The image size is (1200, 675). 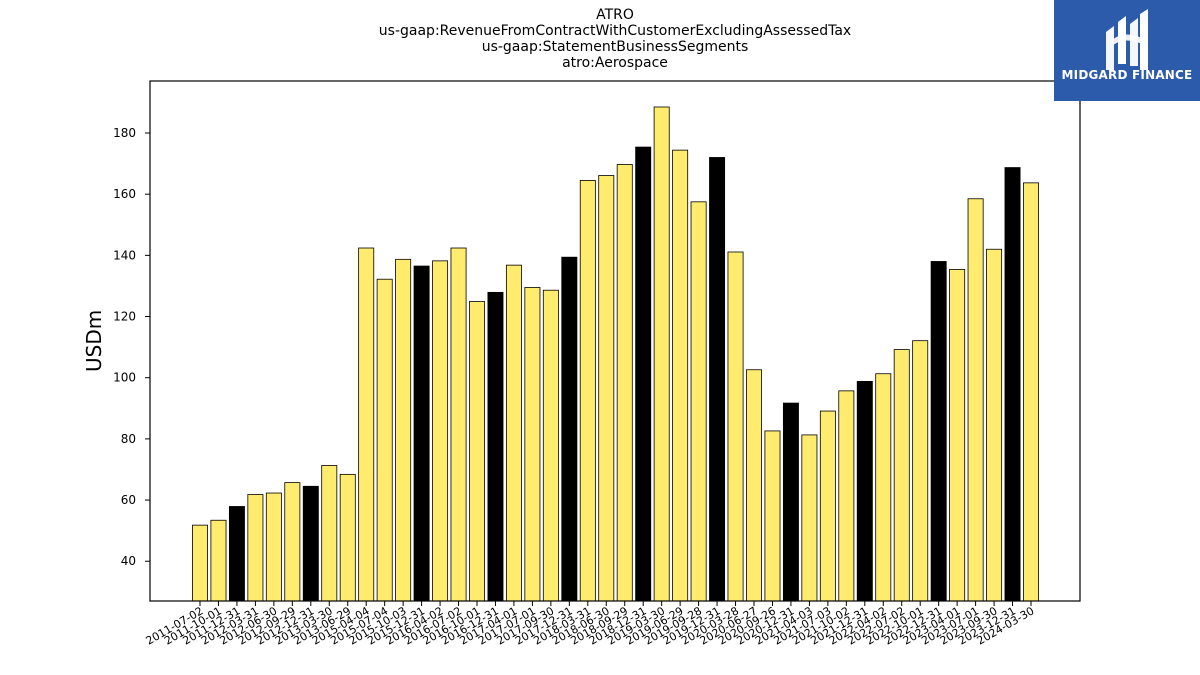 What do you see at coordinates (124, 378) in the screenshot?
I see `y-tick-label: 100` at bounding box center [124, 378].